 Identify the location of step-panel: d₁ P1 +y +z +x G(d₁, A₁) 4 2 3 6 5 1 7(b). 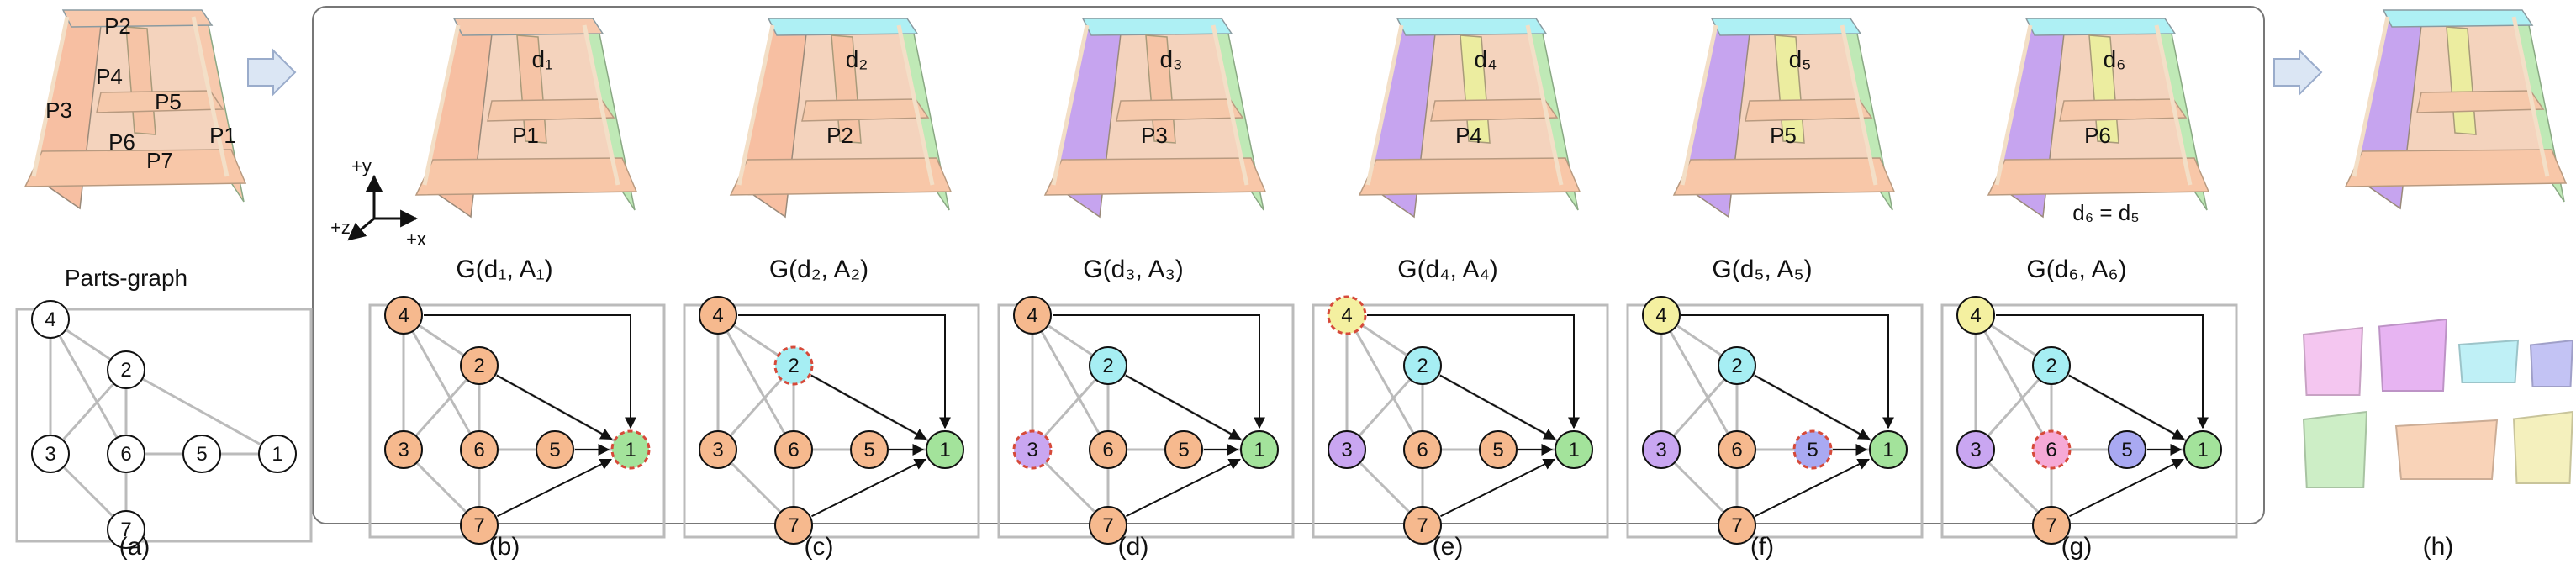
(498, 289).